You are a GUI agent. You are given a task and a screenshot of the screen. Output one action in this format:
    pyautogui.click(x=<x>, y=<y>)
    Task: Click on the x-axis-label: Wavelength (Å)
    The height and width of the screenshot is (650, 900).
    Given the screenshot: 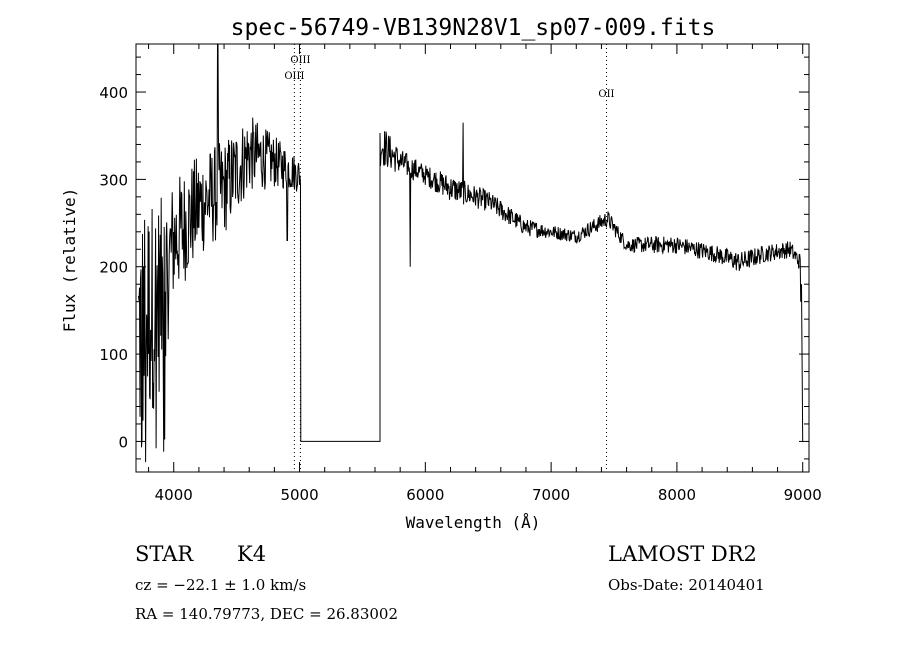 What is the action you would take?
    pyautogui.click(x=473, y=522)
    